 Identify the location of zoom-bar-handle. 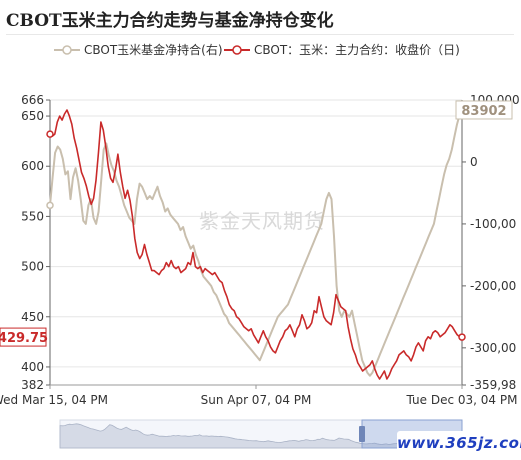
(362, 434).